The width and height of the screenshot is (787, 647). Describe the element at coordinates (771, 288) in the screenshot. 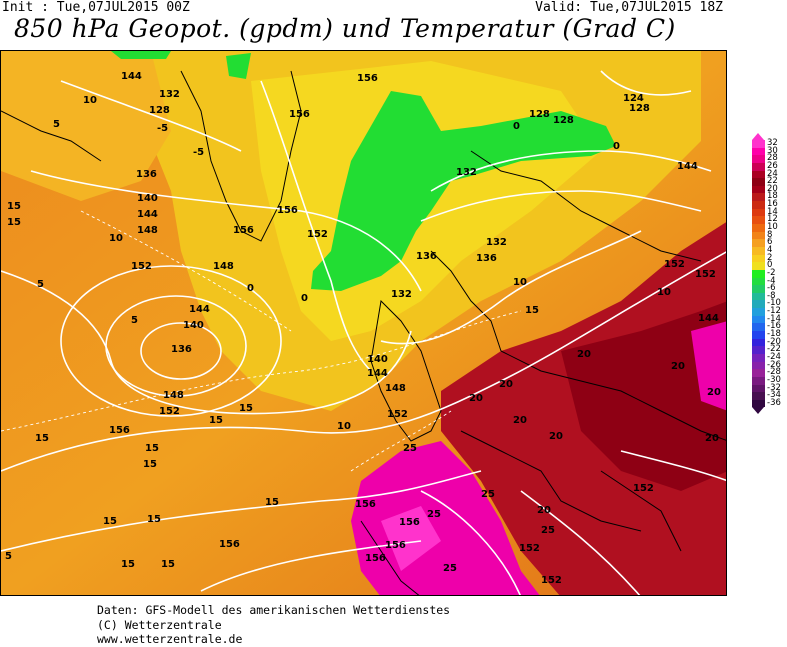

I see `legend-label: -6` at that location.